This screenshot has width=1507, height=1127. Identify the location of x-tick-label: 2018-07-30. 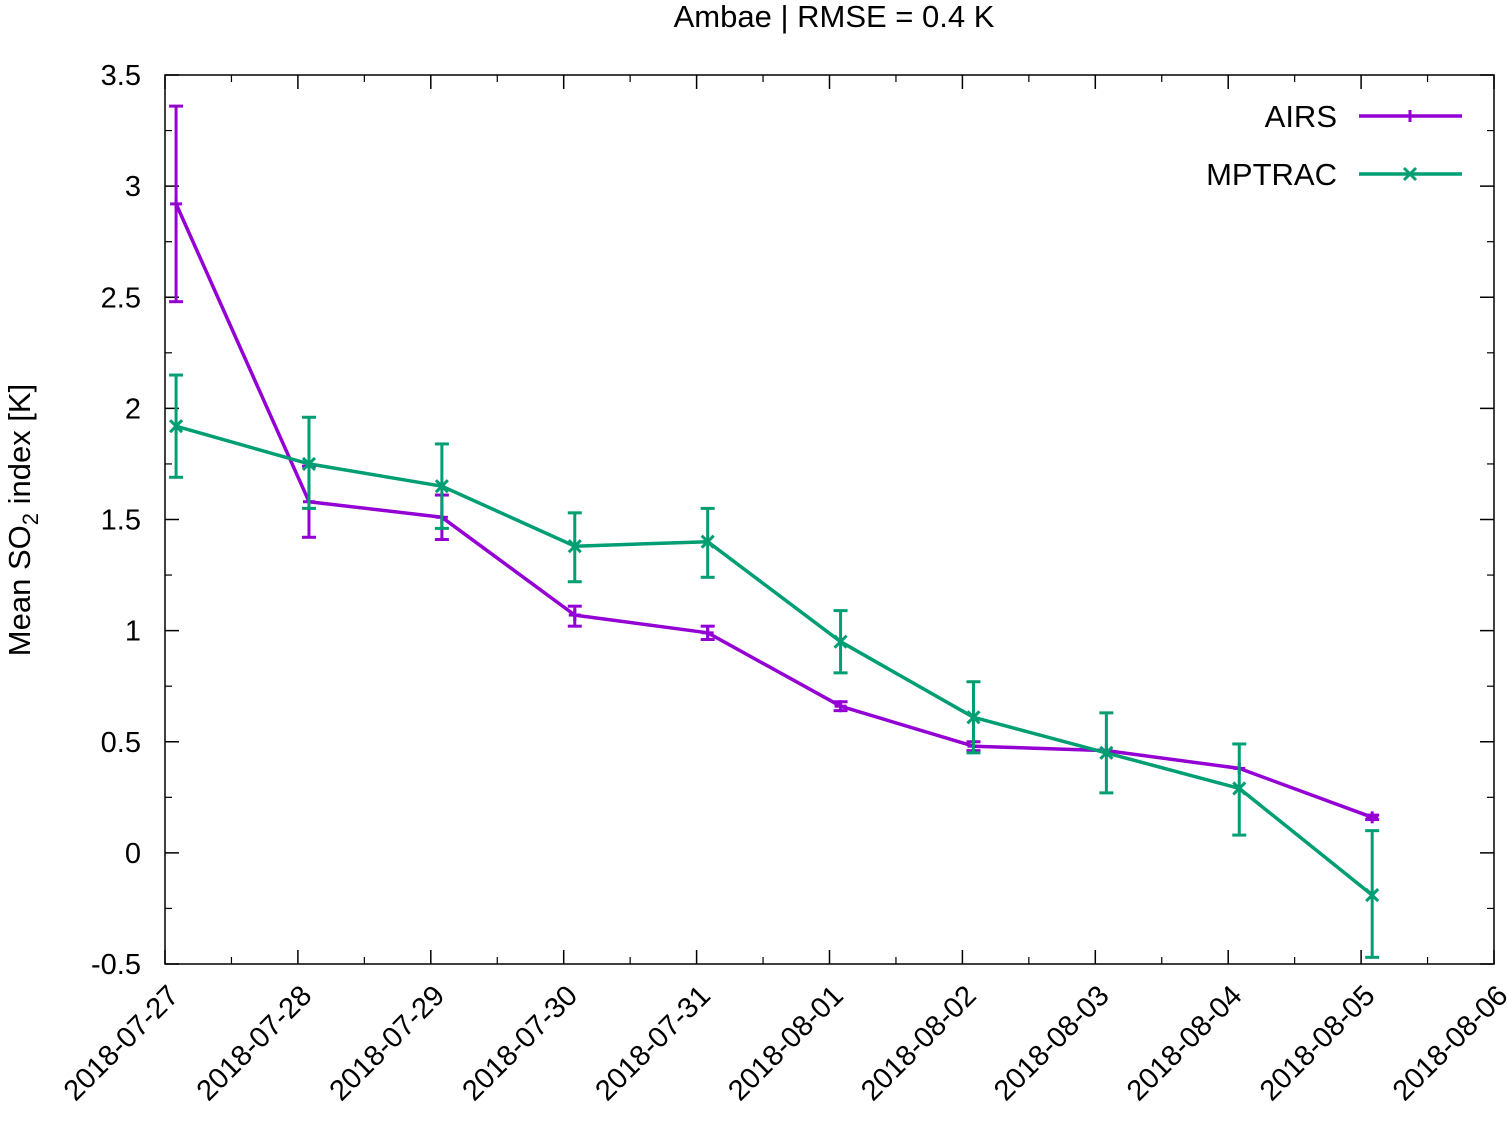
(521, 1044).